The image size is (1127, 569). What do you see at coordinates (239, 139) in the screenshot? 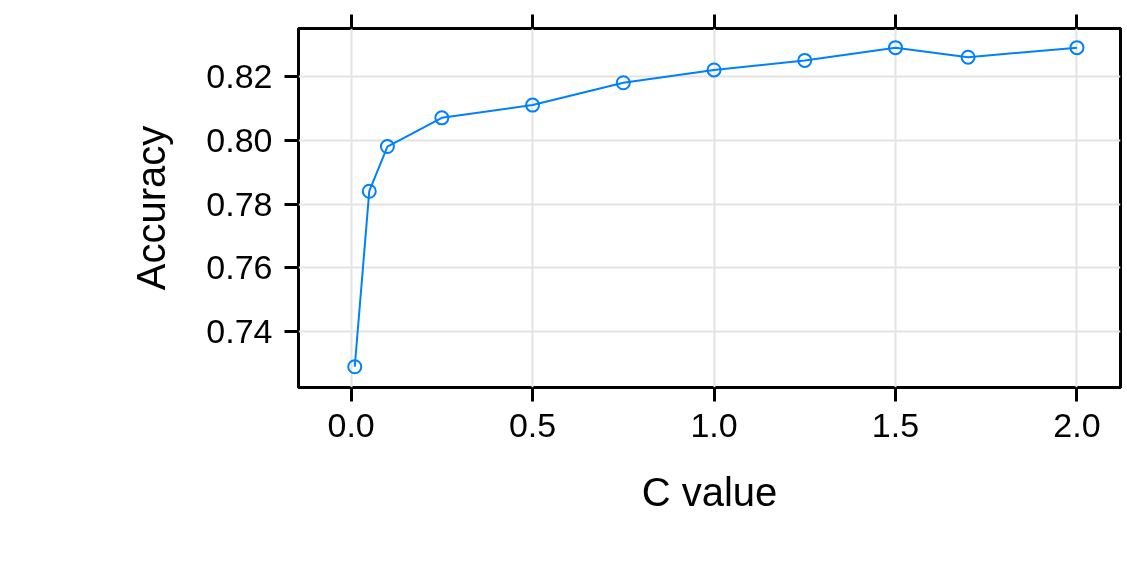
I see `y-tick-label: 0.80` at bounding box center [239, 139].